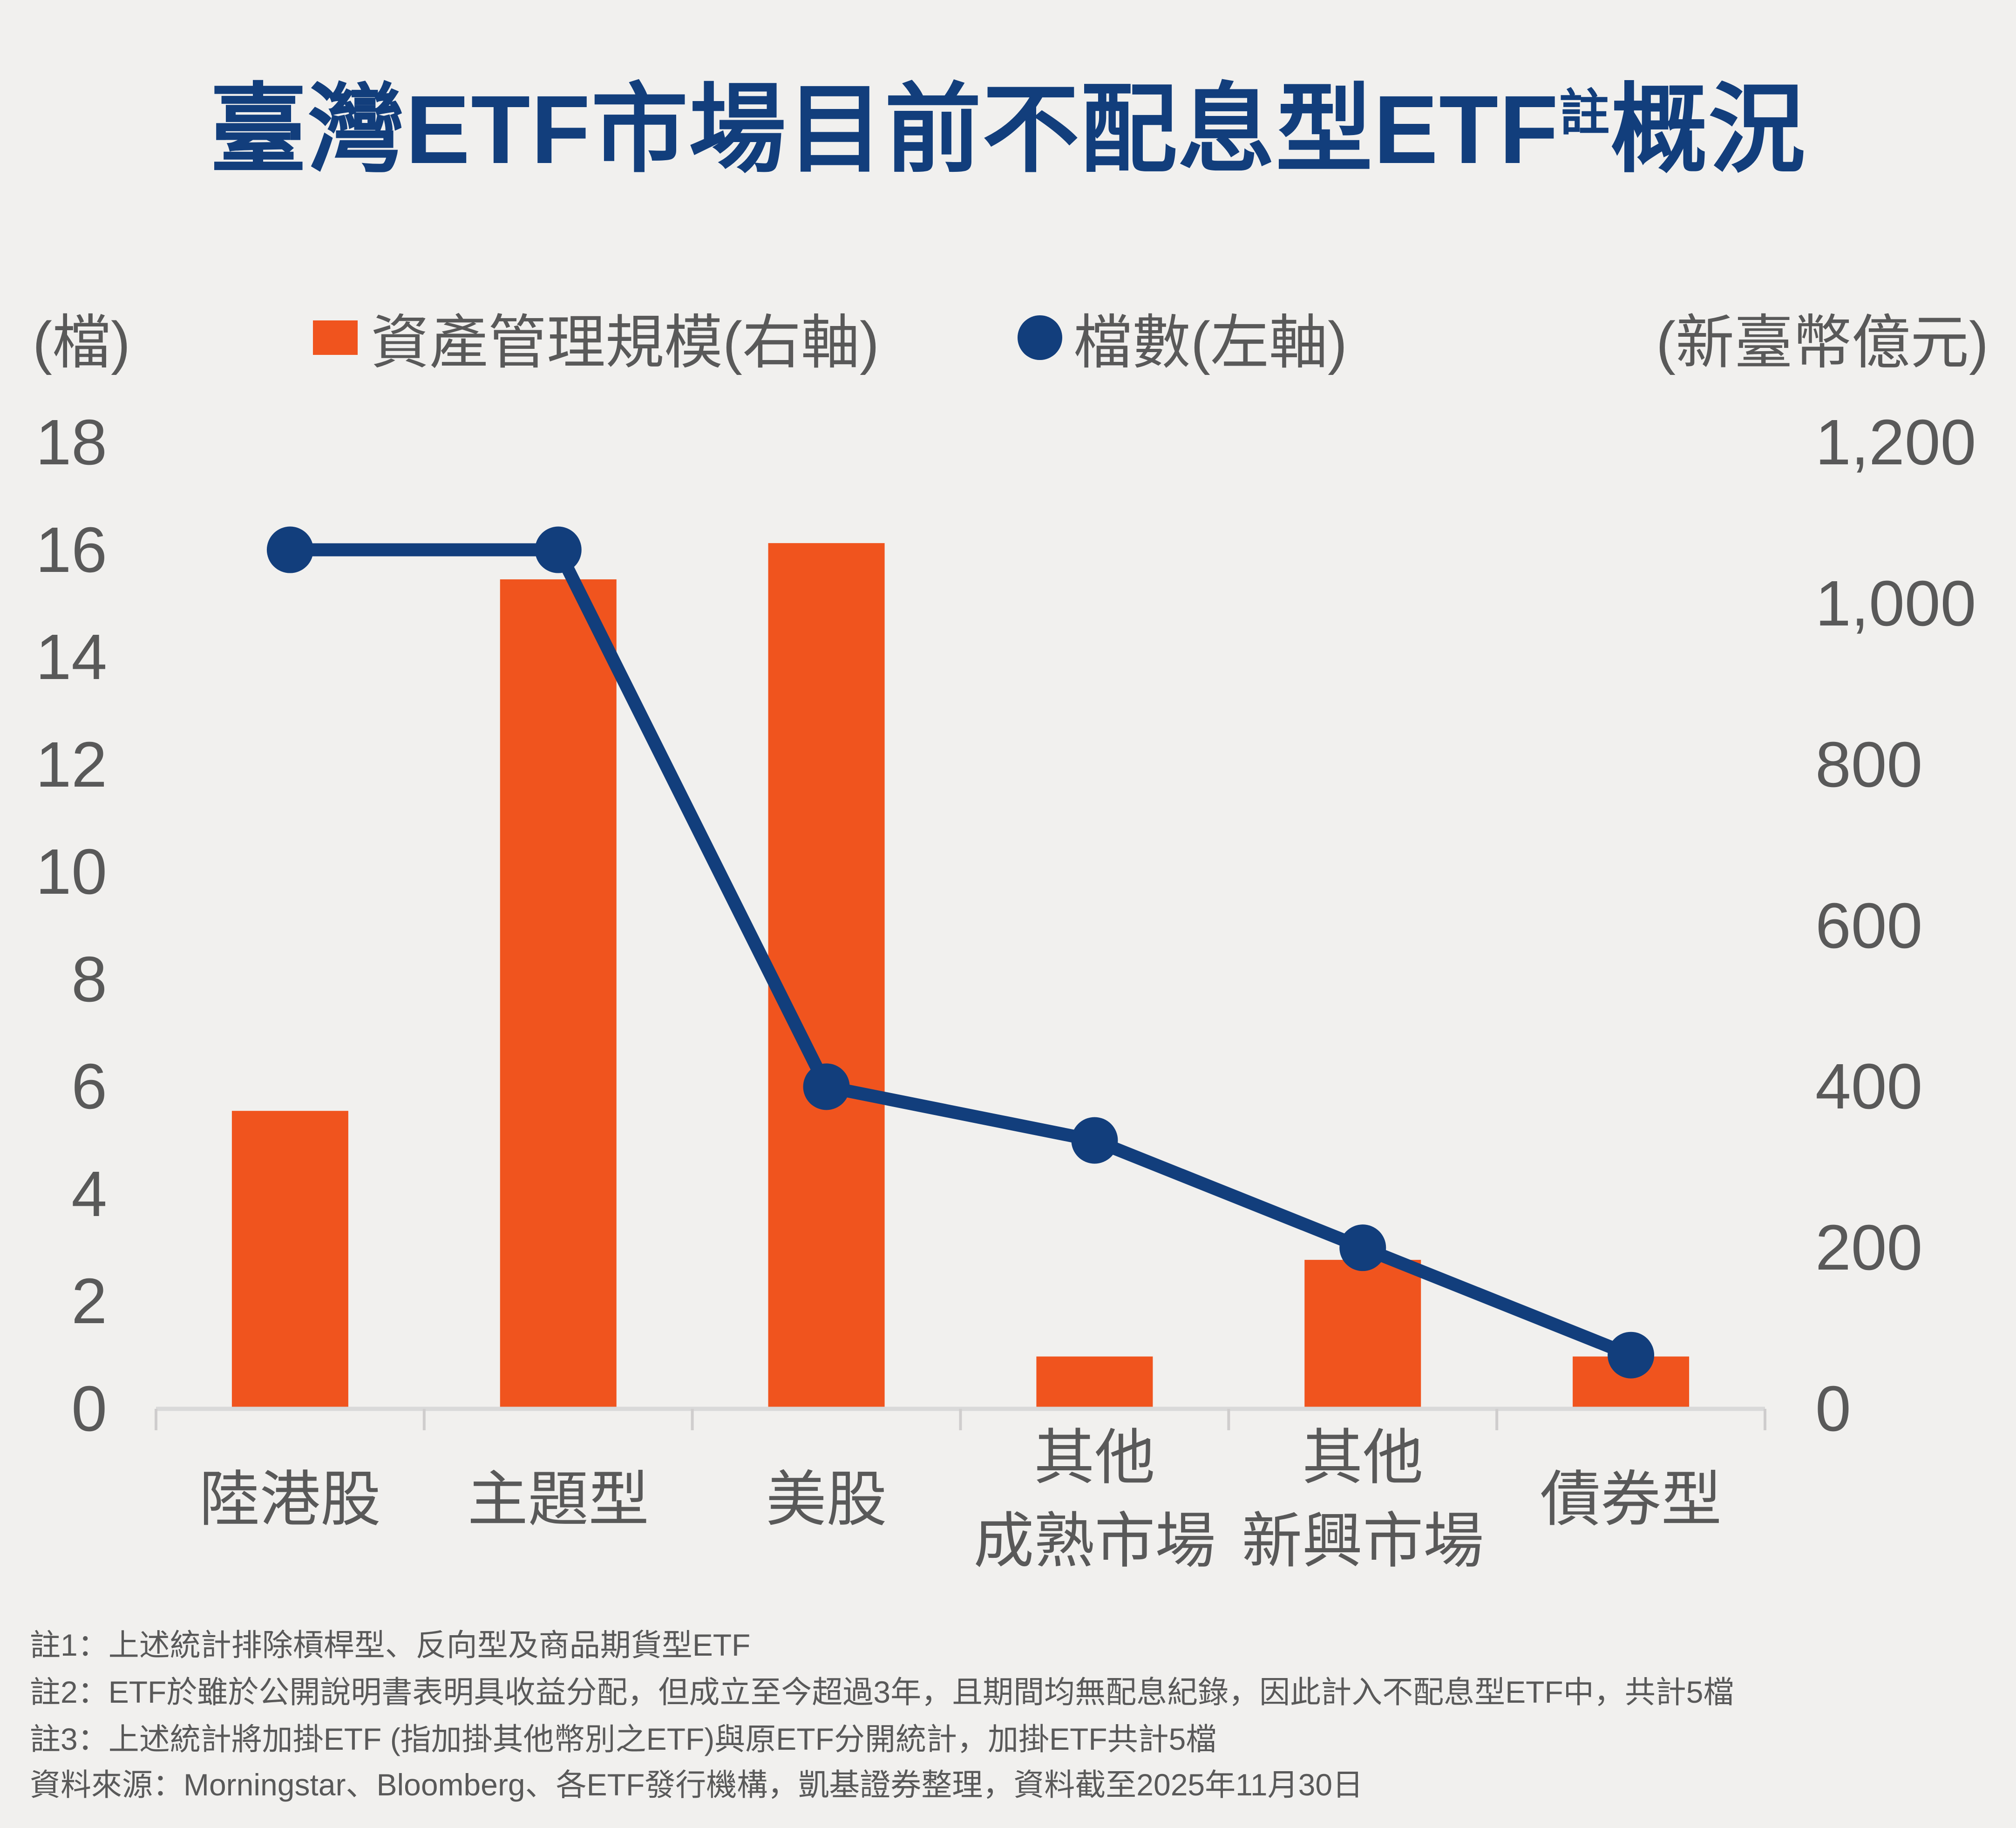  I want to click on right-axis-tick-0: 0, so click(1833, 1409).